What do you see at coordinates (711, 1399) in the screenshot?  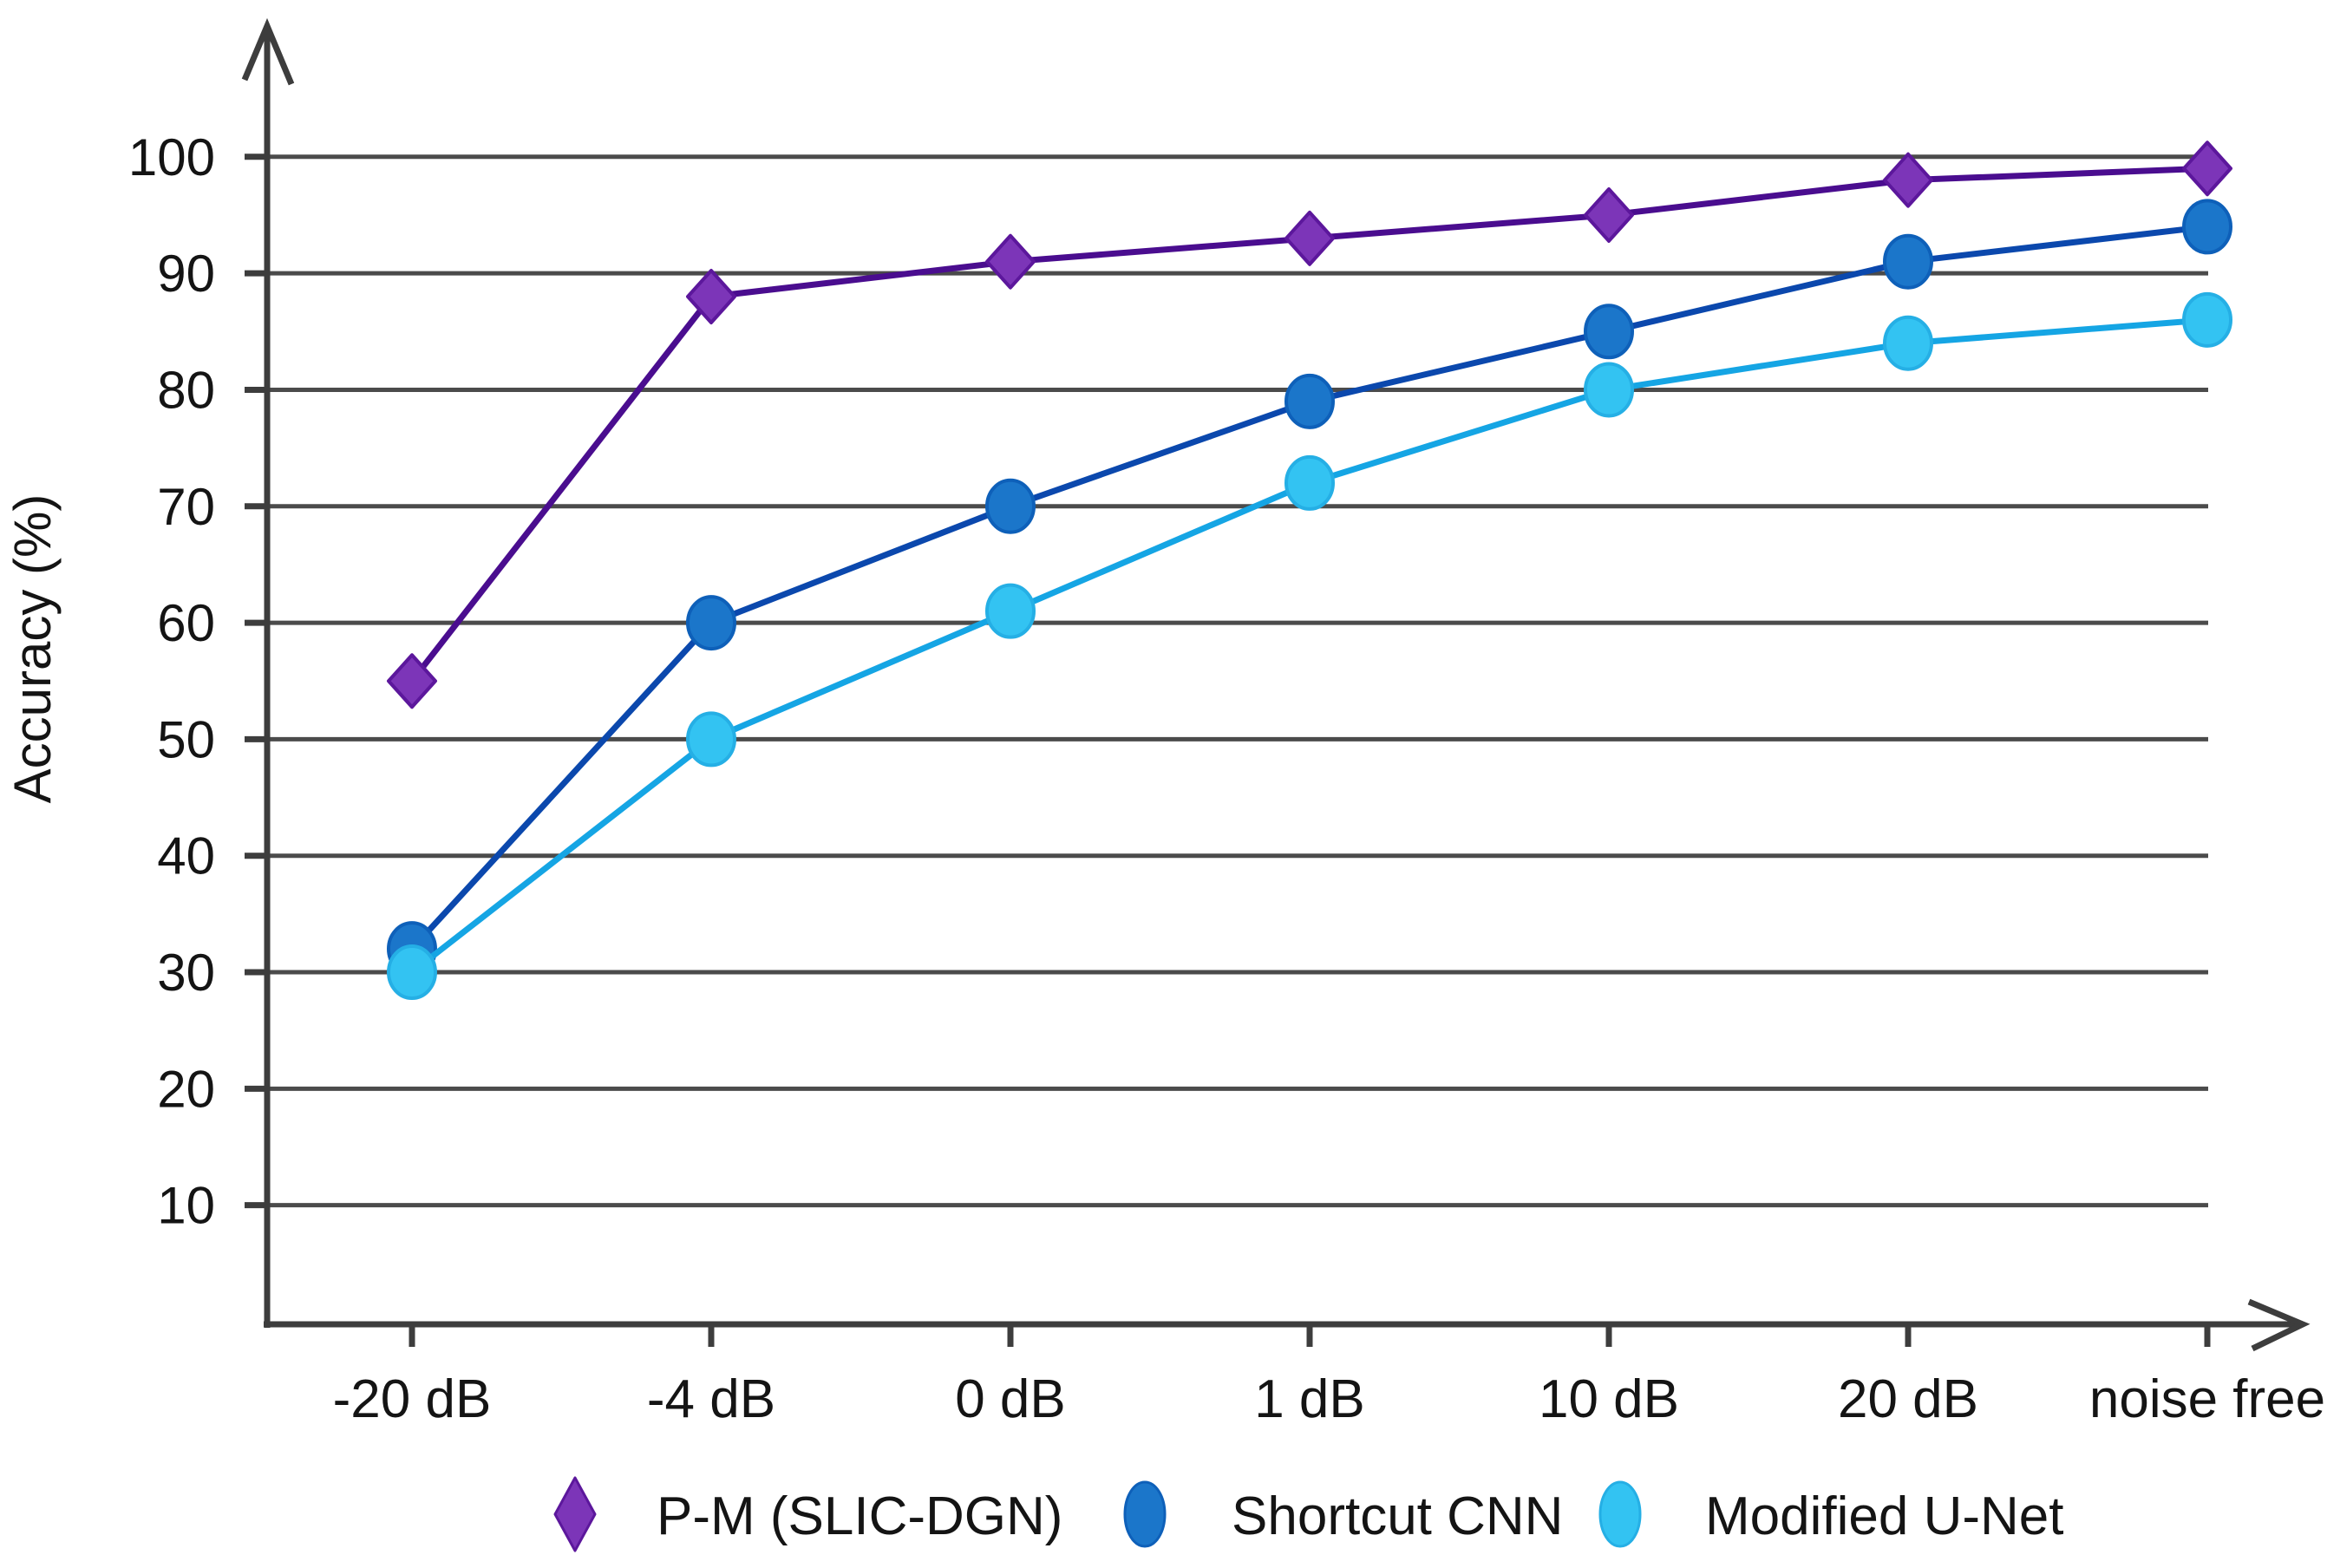 I see `x-tick-label: -4 dB` at bounding box center [711, 1399].